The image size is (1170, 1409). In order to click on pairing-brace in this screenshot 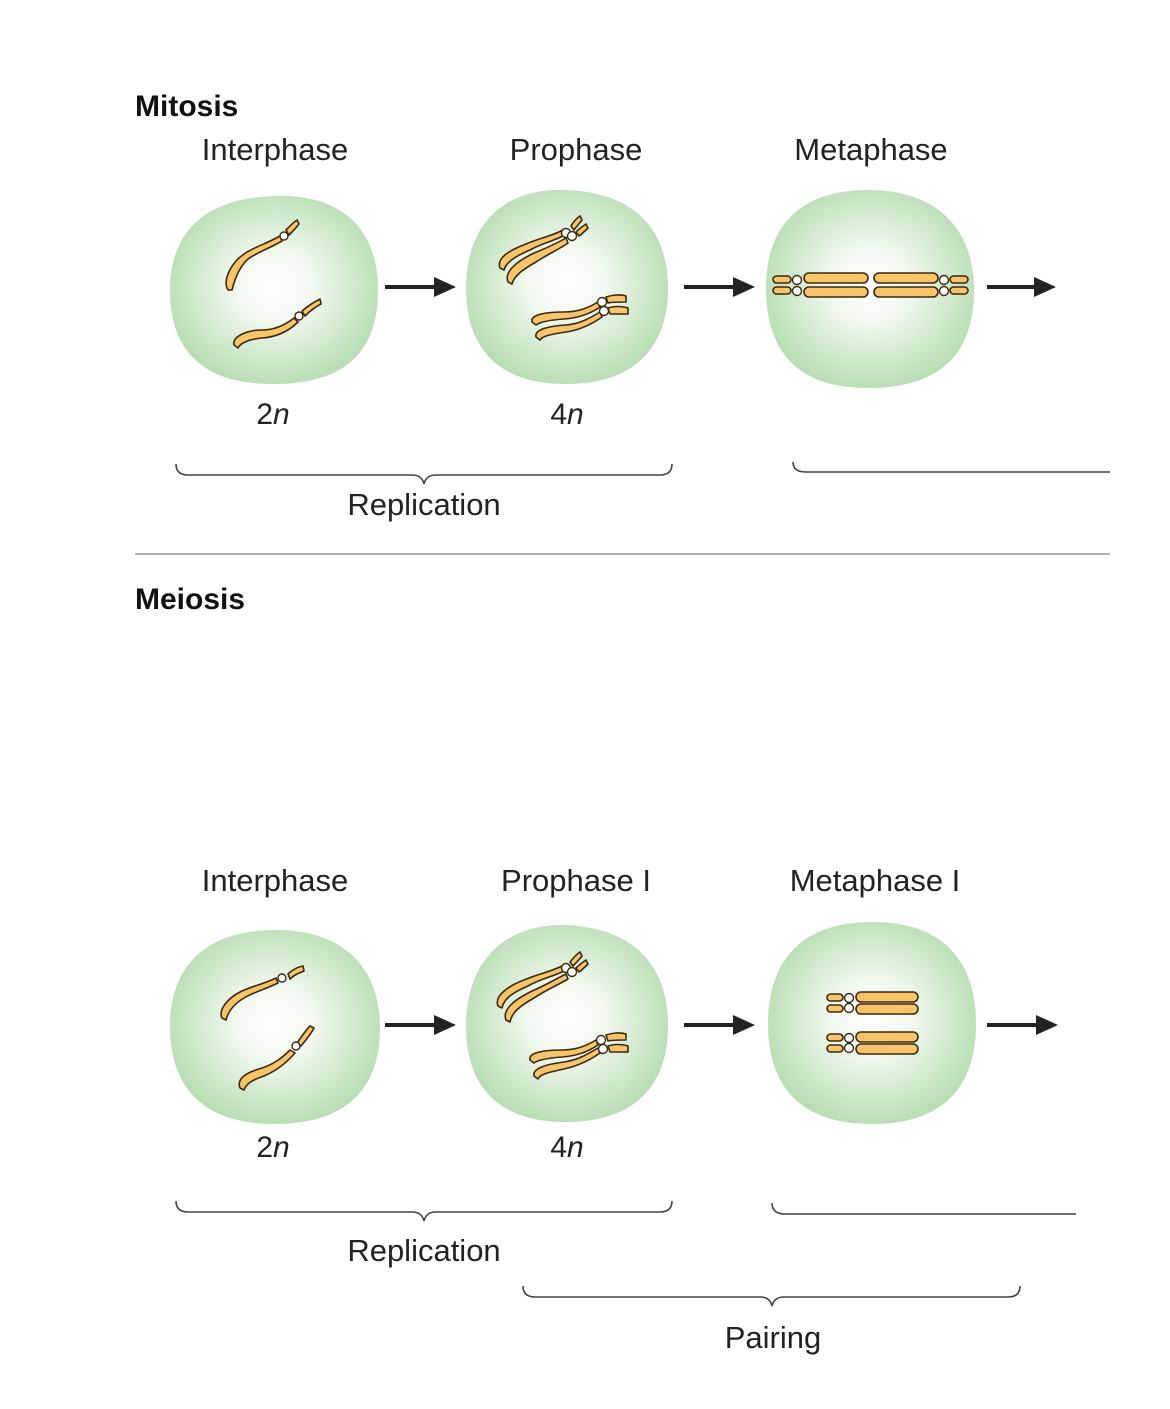, I will do `click(771, 1296)`.